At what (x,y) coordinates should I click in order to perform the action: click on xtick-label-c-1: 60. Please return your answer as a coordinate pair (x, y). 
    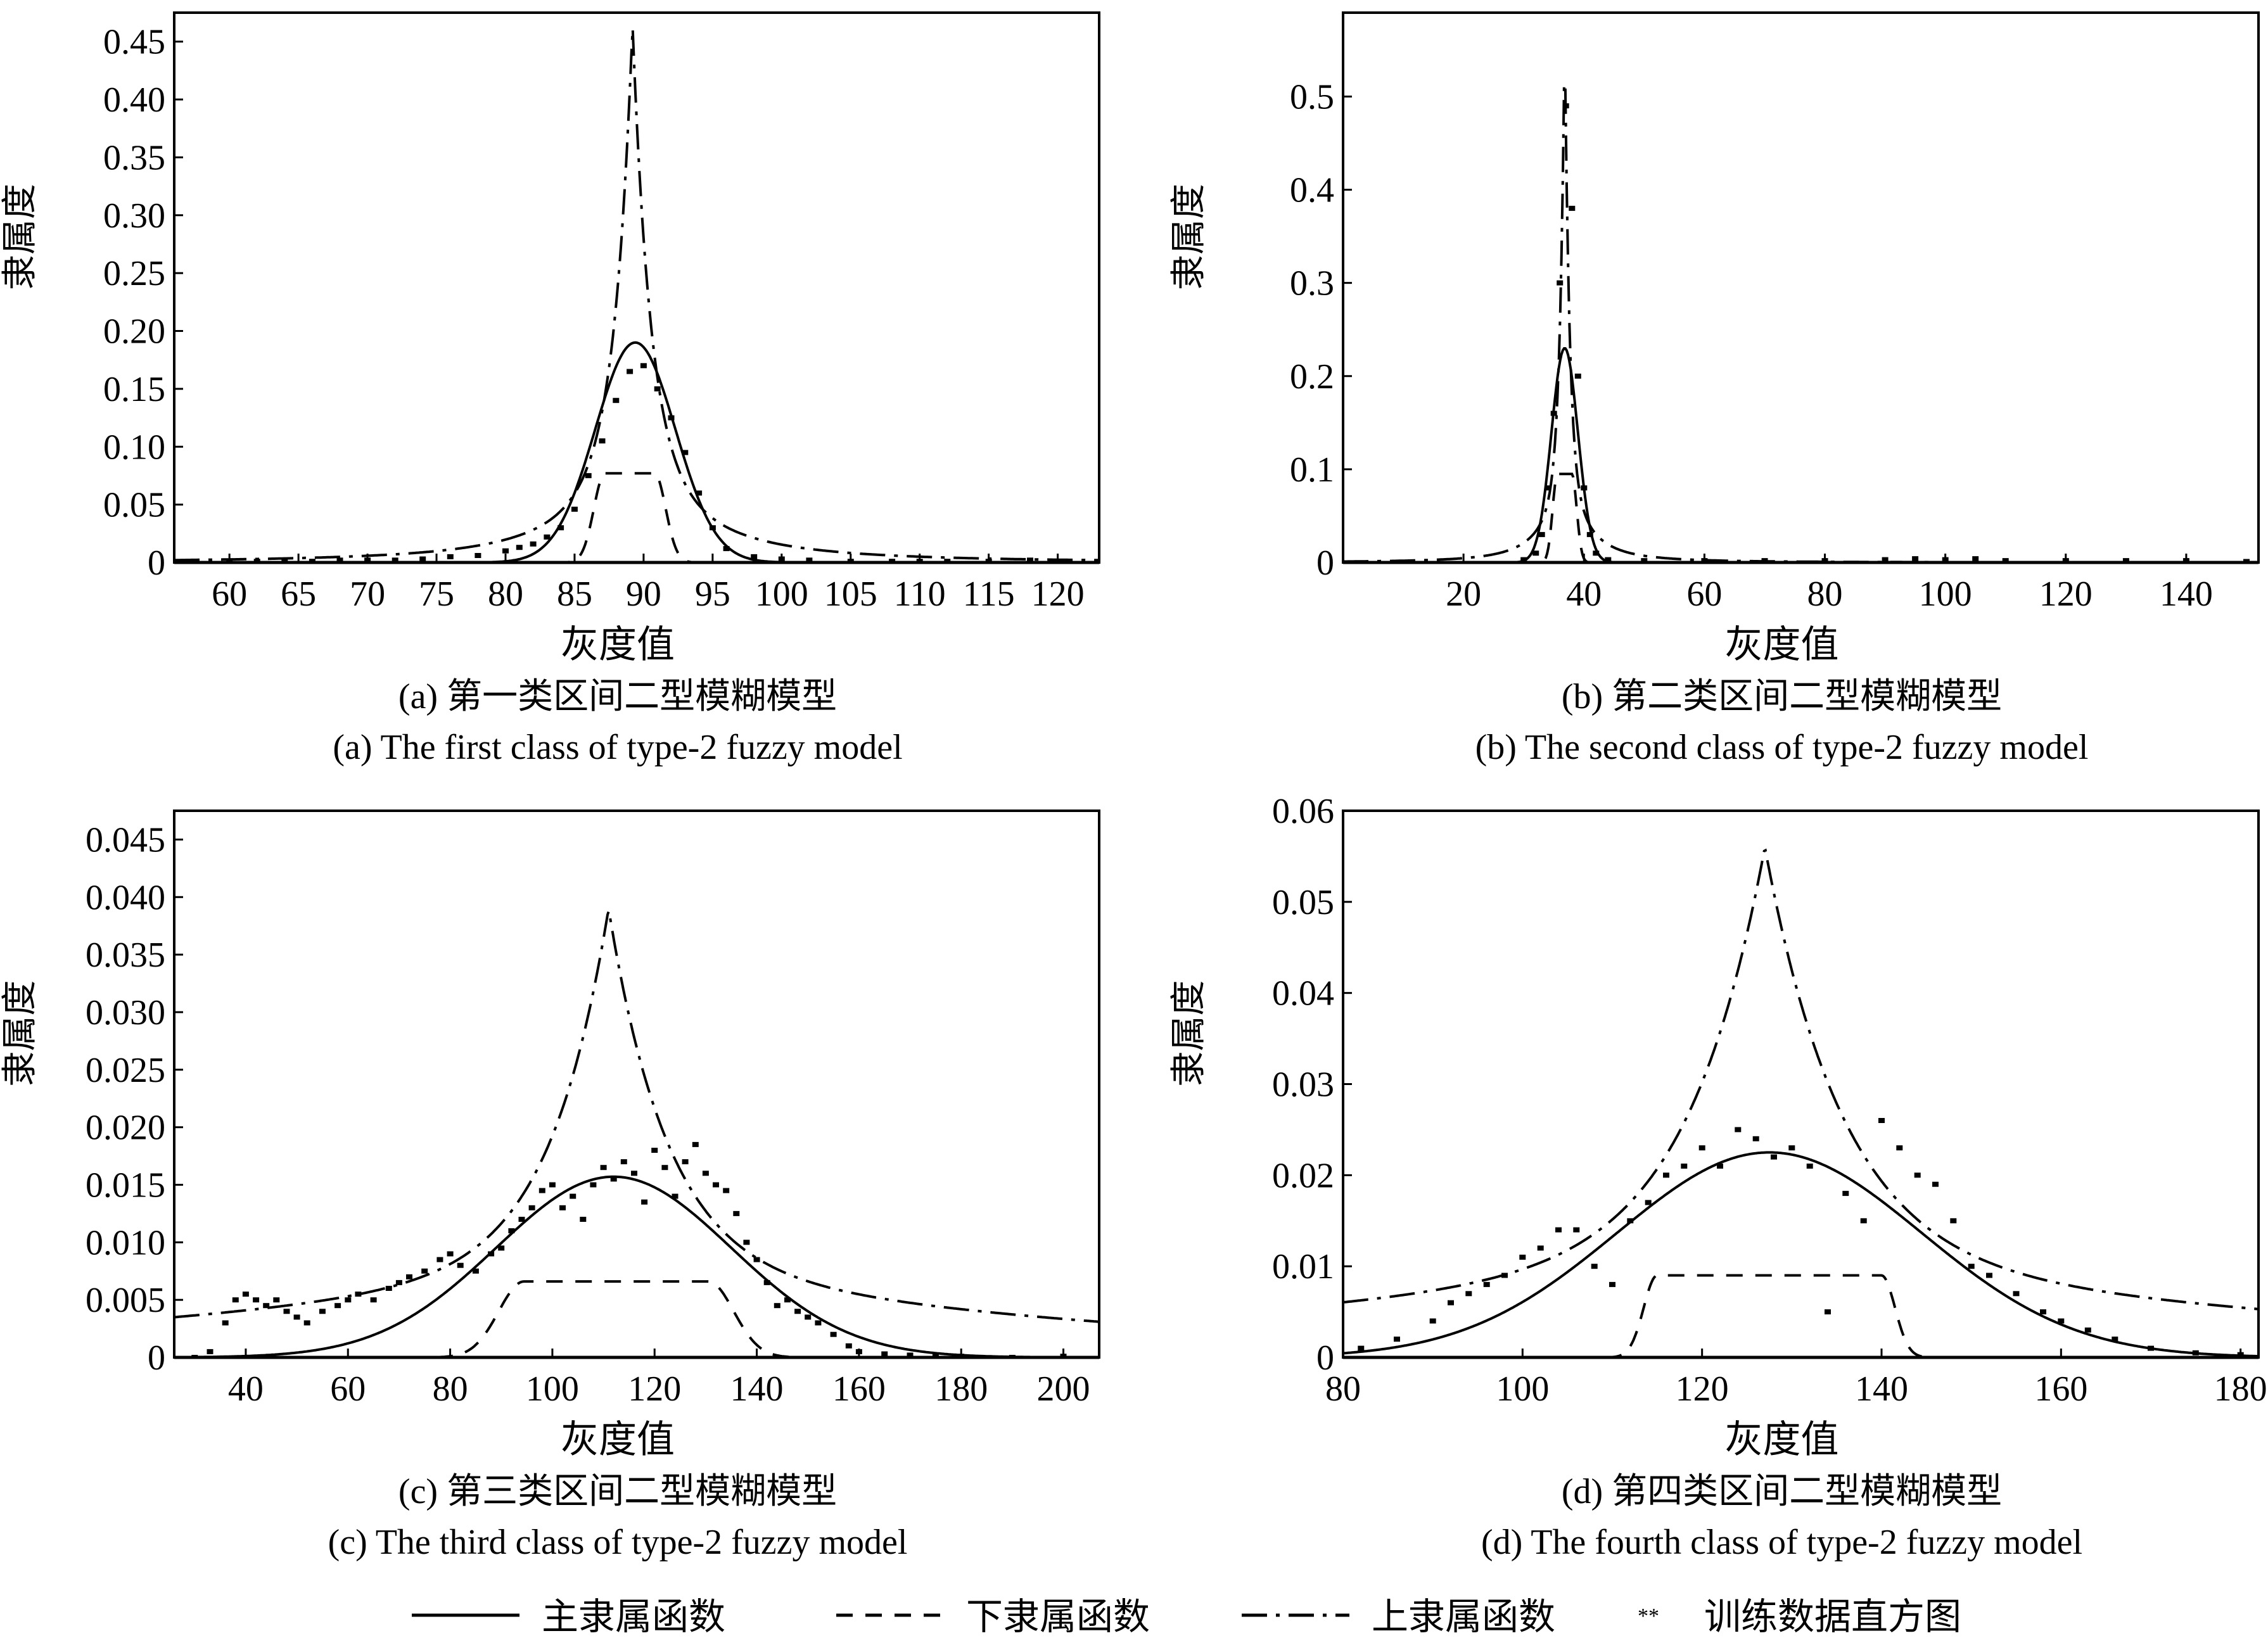
    Looking at the image, I should click on (348, 1389).